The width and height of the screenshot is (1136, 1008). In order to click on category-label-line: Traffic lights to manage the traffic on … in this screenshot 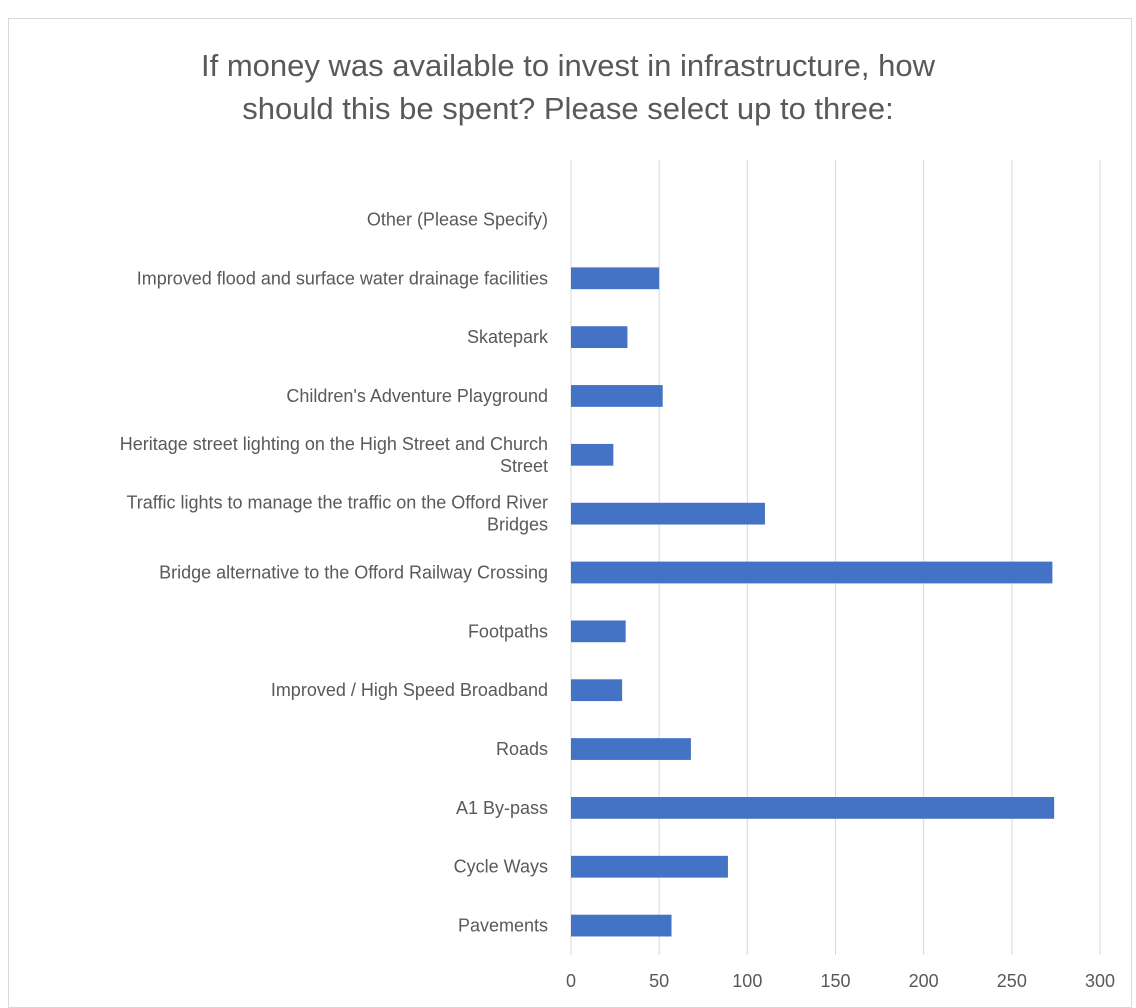, I will do `click(337, 503)`.